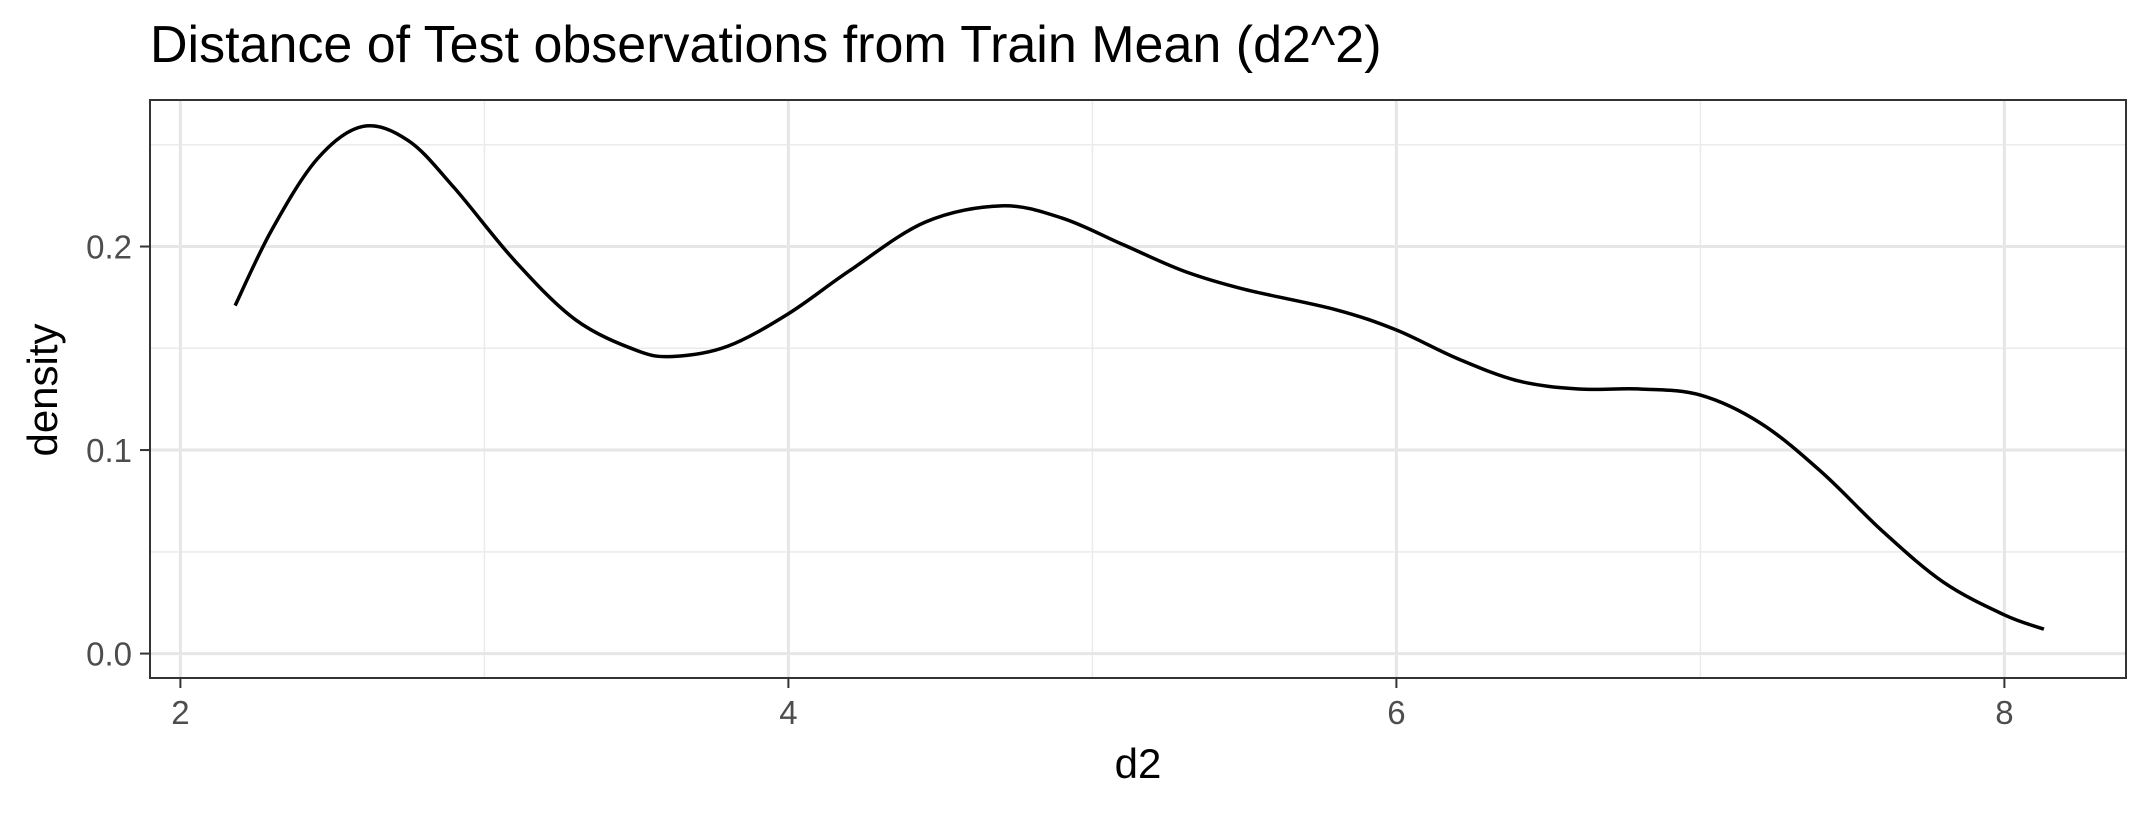 Image resolution: width=2151 pixels, height=815 pixels. What do you see at coordinates (1138, 763) in the screenshot?
I see `x-axis-title: d2` at bounding box center [1138, 763].